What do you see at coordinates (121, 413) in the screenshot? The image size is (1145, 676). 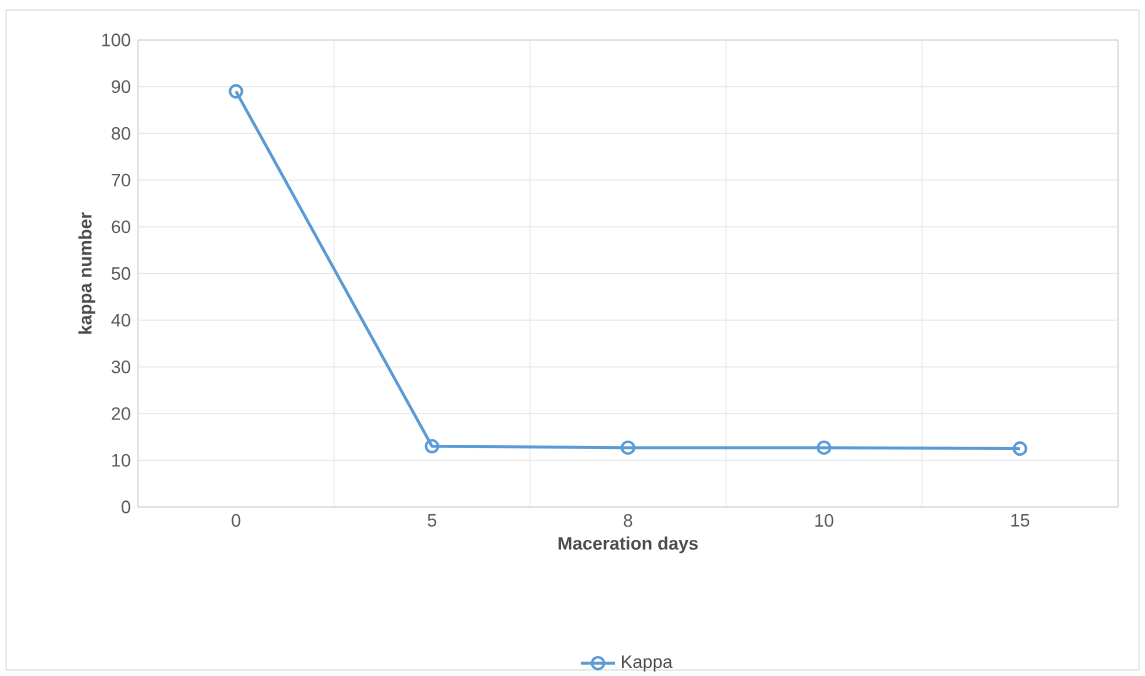 I see `y-tick-label: 20` at bounding box center [121, 413].